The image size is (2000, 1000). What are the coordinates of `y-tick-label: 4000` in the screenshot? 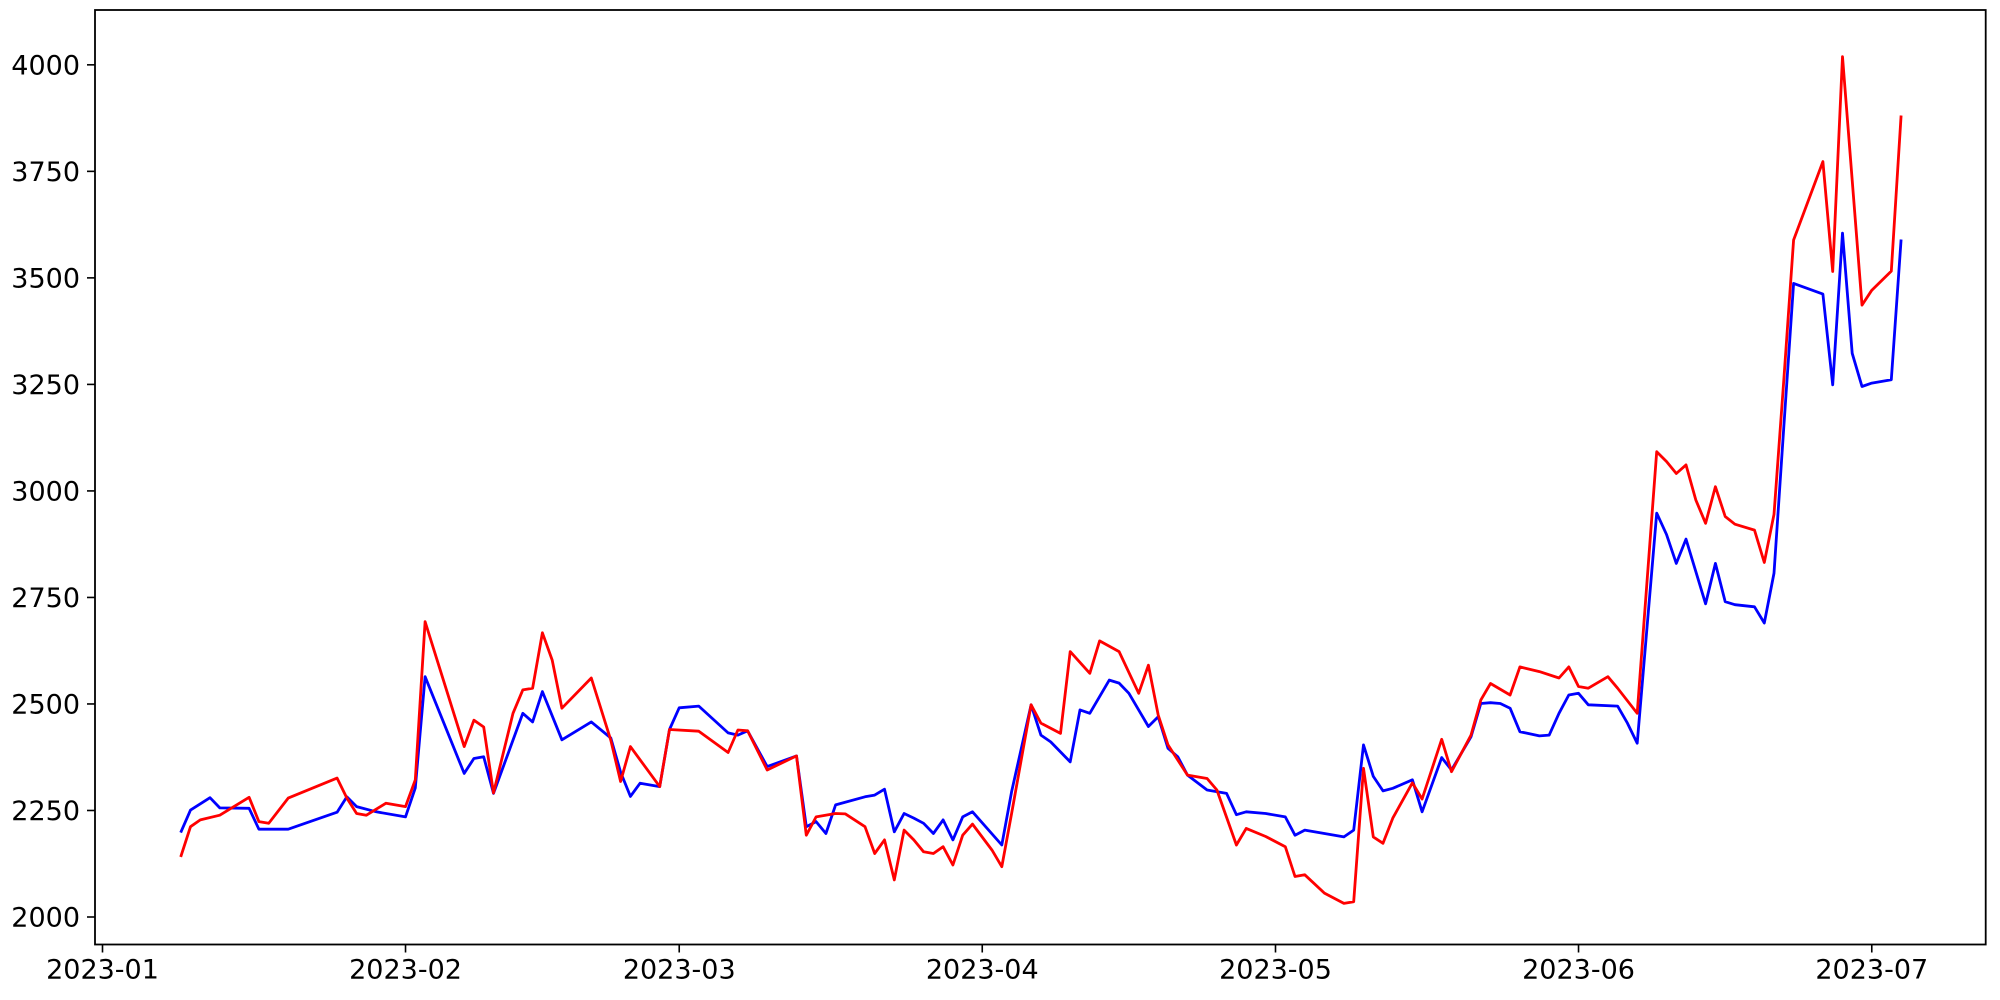 It's located at (45, 65).